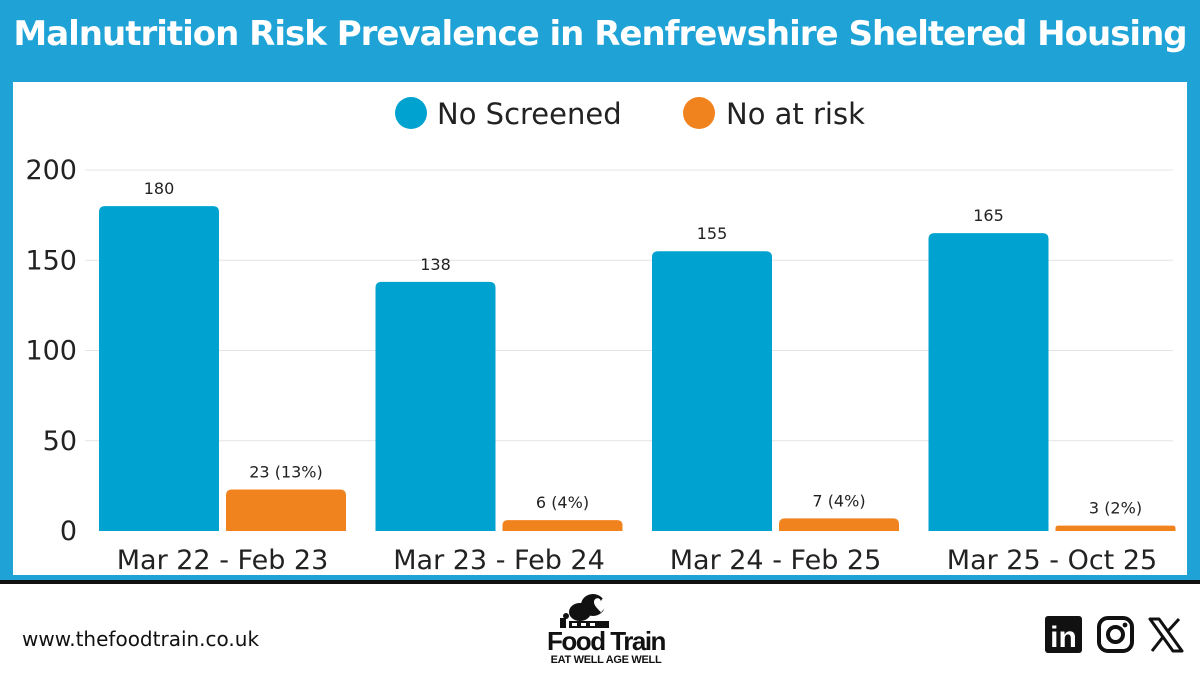 Image resolution: width=1200 pixels, height=675 pixels. What do you see at coordinates (1166, 635) in the screenshot?
I see `x-icon` at bounding box center [1166, 635].